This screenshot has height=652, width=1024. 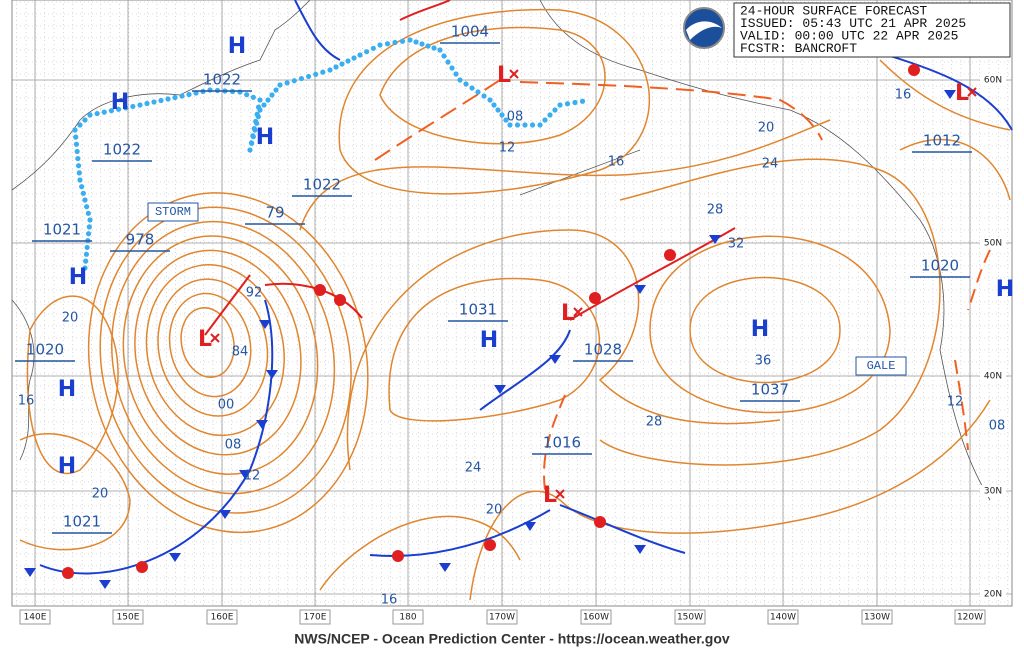 What do you see at coordinates (478, 310) in the screenshot?
I see `pressure-label: 1031` at bounding box center [478, 310].